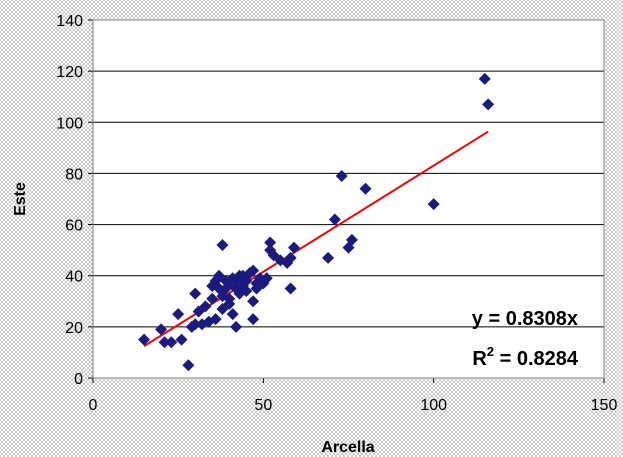  Describe the element at coordinates (347, 447) in the screenshot. I see `x-axis-title: Arcella` at that location.